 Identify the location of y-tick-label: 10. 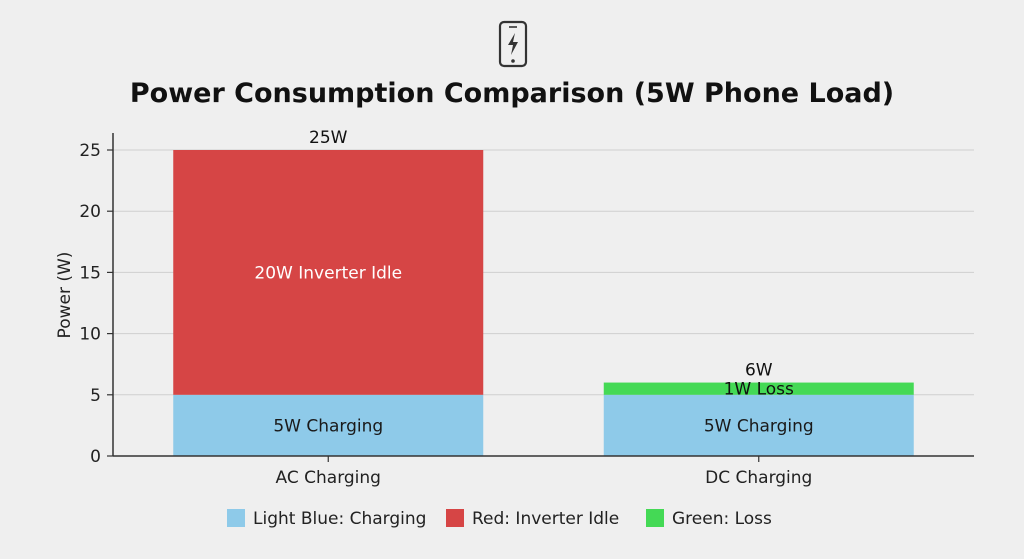
(90, 335).